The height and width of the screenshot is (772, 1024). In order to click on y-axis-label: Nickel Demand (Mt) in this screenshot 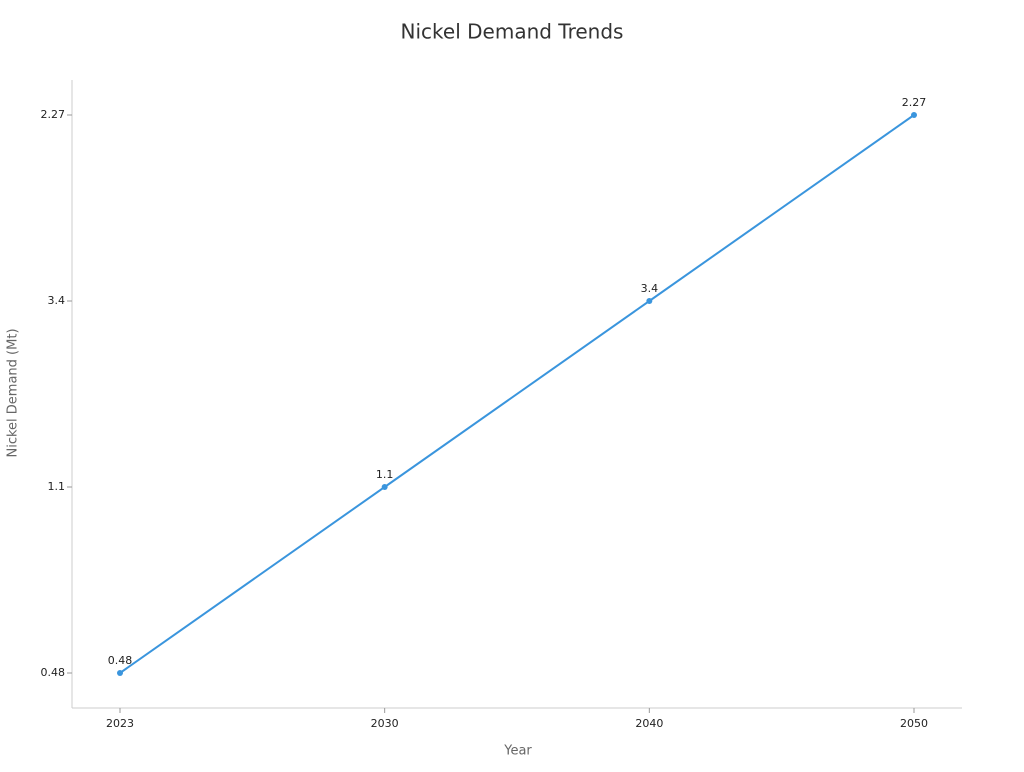, I will do `click(13, 392)`.